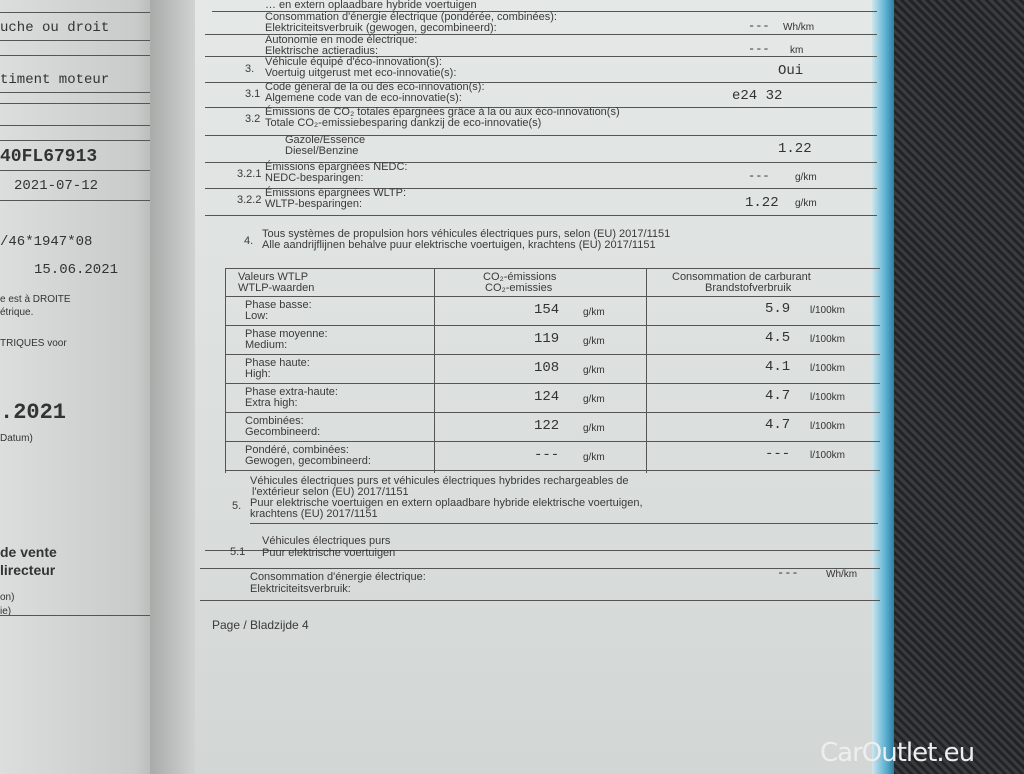  I want to click on table-top-border, so click(552, 268).